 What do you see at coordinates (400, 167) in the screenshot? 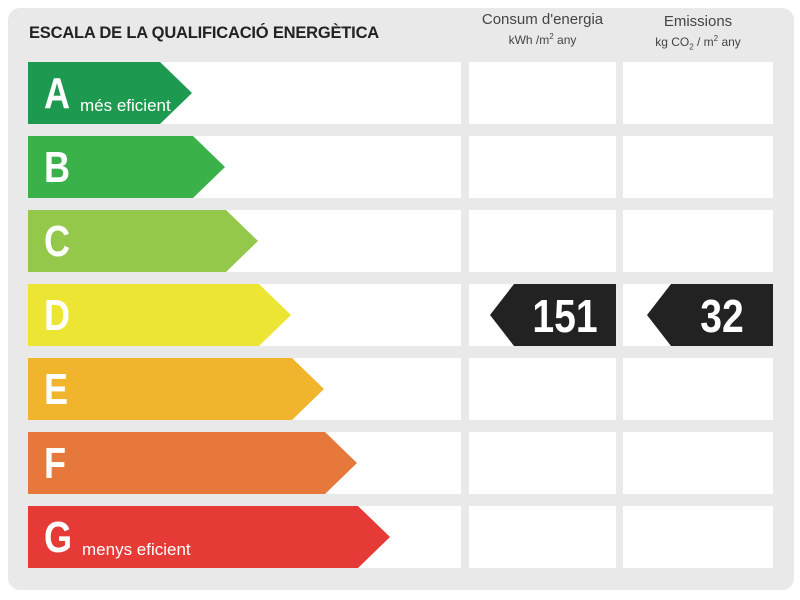
I see `rating-row-b: B` at bounding box center [400, 167].